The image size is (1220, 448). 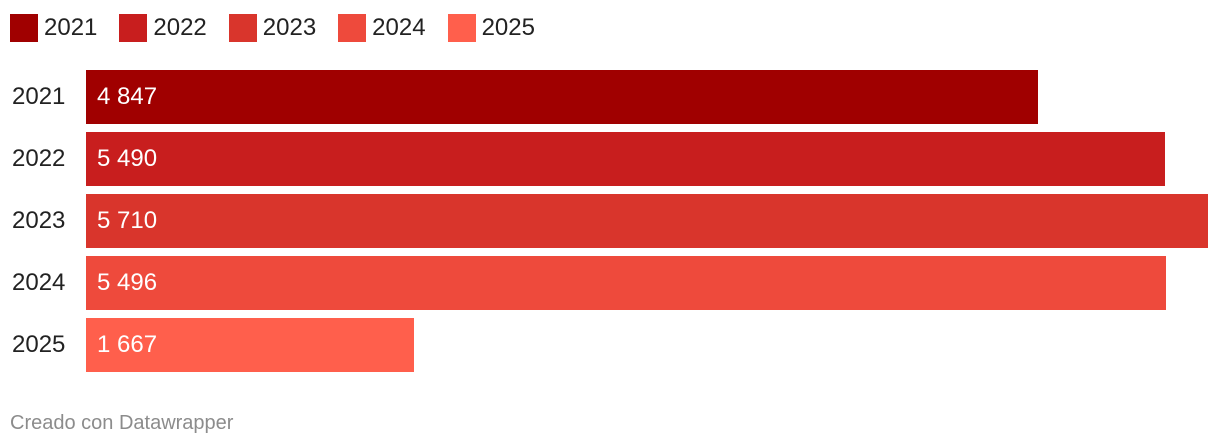 I want to click on legend-item-2024: 2024, so click(x=382, y=28).